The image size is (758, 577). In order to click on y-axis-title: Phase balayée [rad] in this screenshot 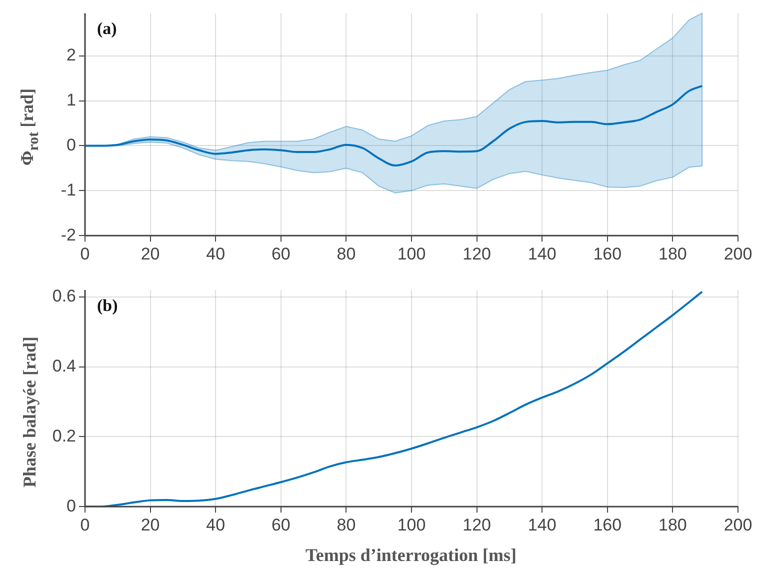, I will do `click(30, 411)`.